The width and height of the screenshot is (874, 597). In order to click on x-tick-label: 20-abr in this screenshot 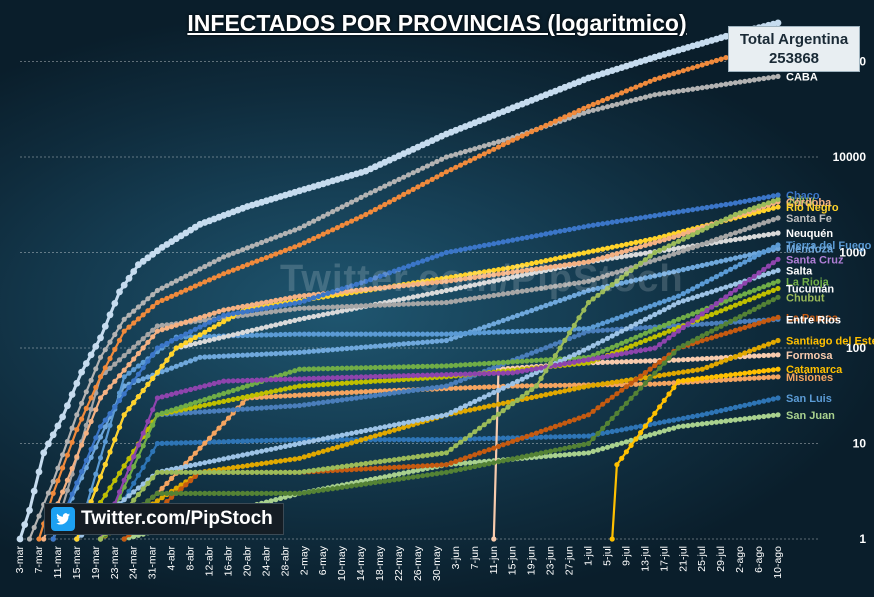, I will do `click(247, 561)`.